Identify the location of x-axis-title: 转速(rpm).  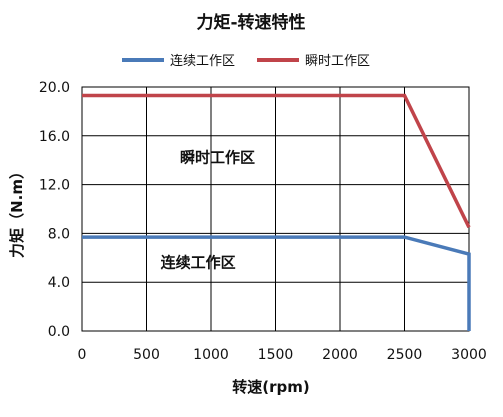
(270, 387).